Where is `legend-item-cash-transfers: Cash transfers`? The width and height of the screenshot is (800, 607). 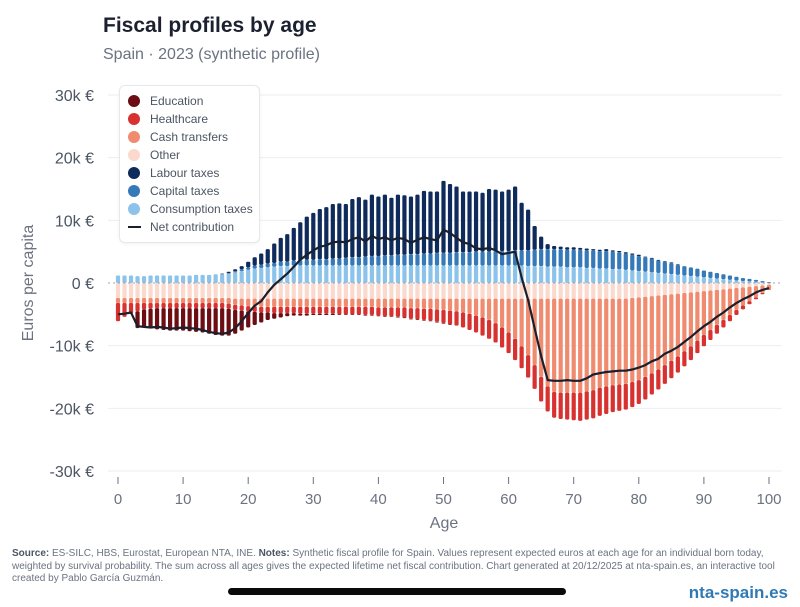
legend-item-cash-transfers: Cash transfers is located at coordinates (178, 137).